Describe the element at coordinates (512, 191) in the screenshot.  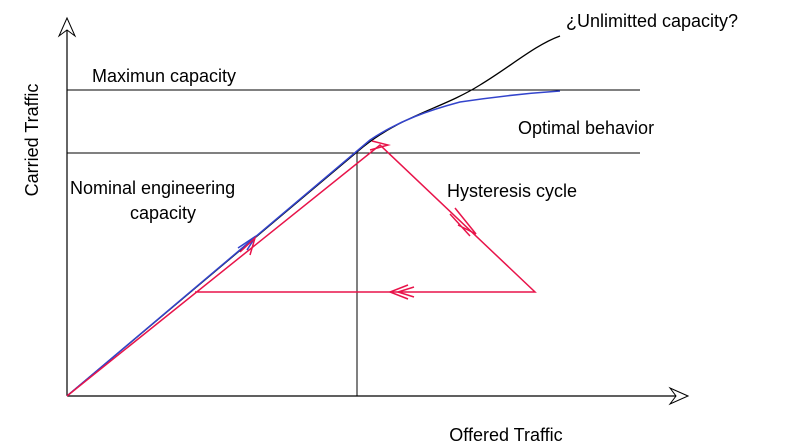
I see `hysteresis-label: Hysteresis cycle` at that location.